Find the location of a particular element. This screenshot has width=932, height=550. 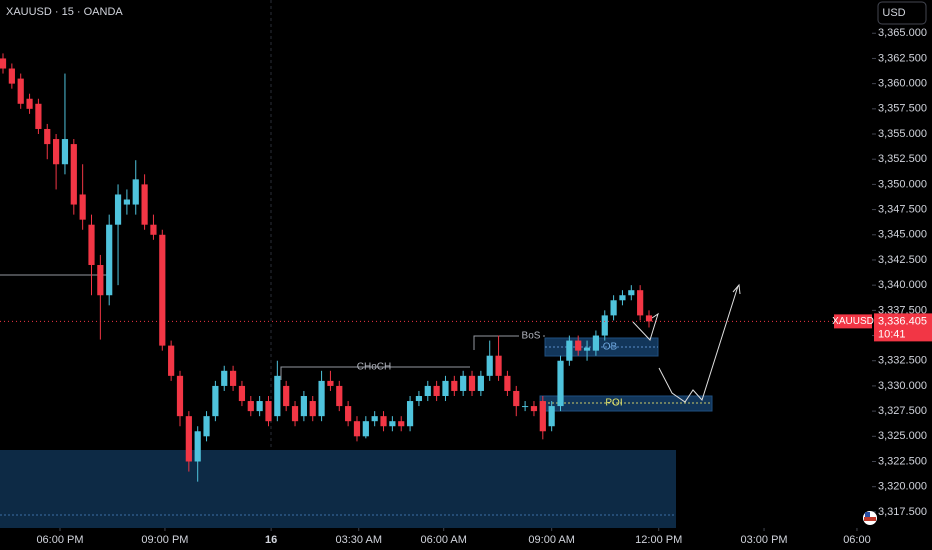

y-tick-label: 3,352.500 is located at coordinates (902, 159).